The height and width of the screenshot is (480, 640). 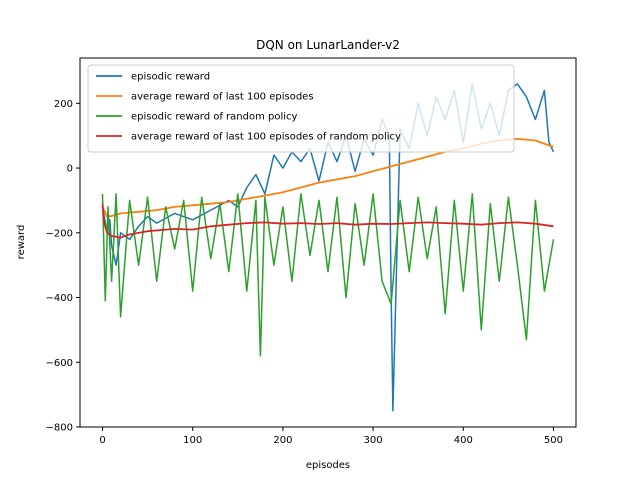 I want to click on x-axis-label: episodes, so click(x=328, y=465).